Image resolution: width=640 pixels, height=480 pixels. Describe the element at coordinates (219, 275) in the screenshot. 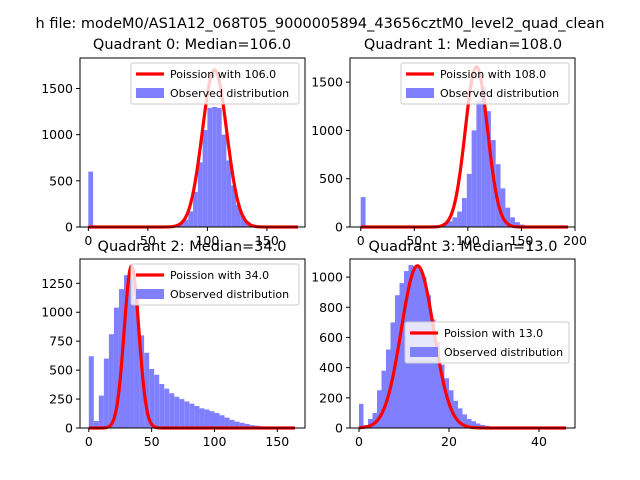

I see `legend-label-poisson: Poission with 34.0` at that location.